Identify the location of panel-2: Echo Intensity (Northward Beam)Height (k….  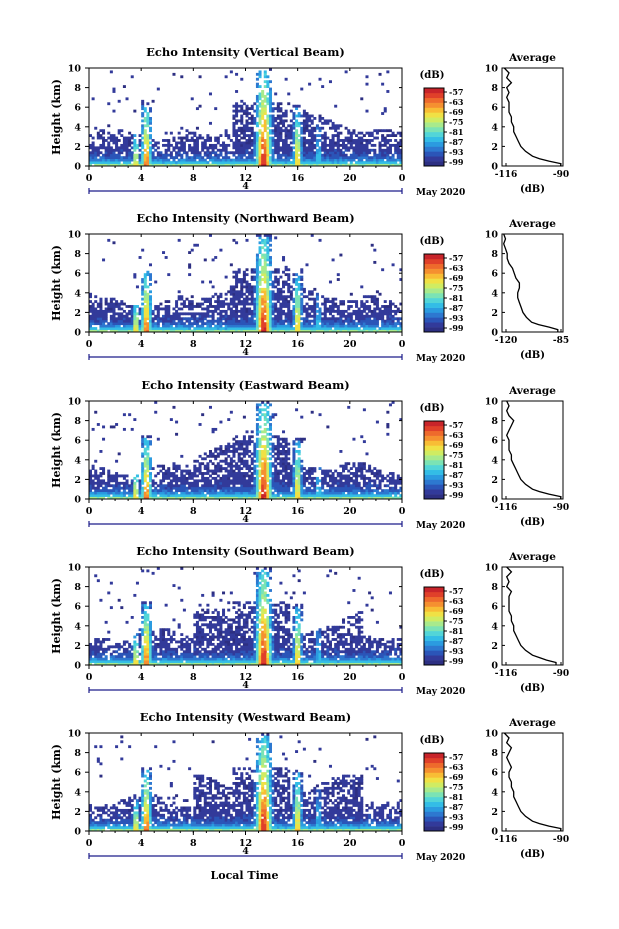
(309, 287).